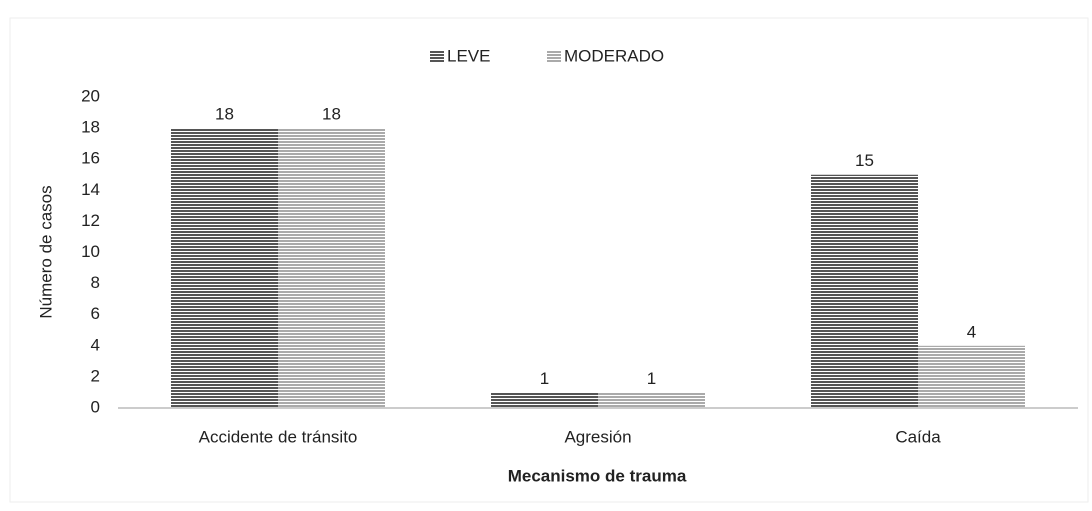 This screenshot has height=511, width=1092. I want to click on y-tick-label: 14, so click(90, 189).